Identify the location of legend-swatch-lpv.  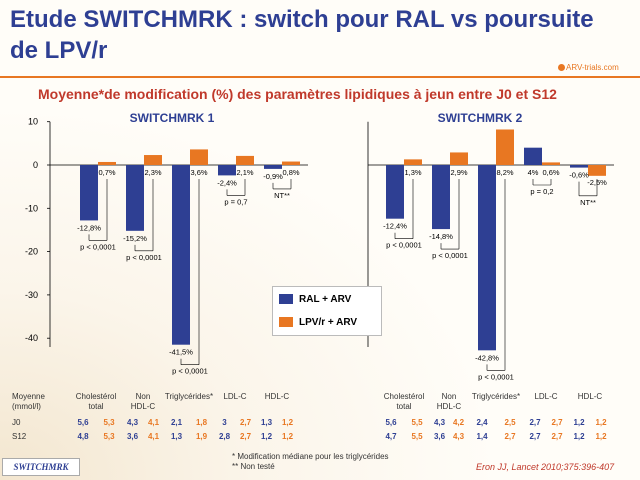
(286, 322).